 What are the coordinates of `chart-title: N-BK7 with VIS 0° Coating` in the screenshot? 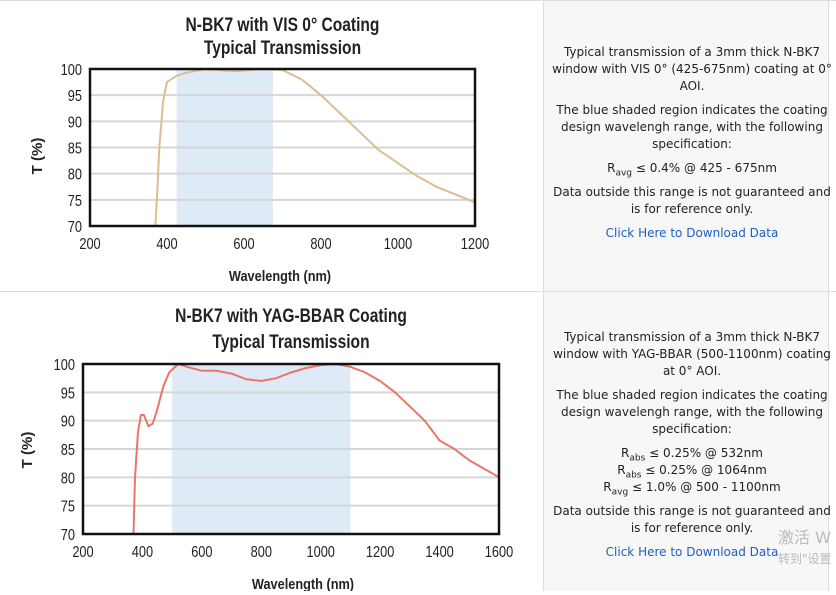 It's located at (283, 25).